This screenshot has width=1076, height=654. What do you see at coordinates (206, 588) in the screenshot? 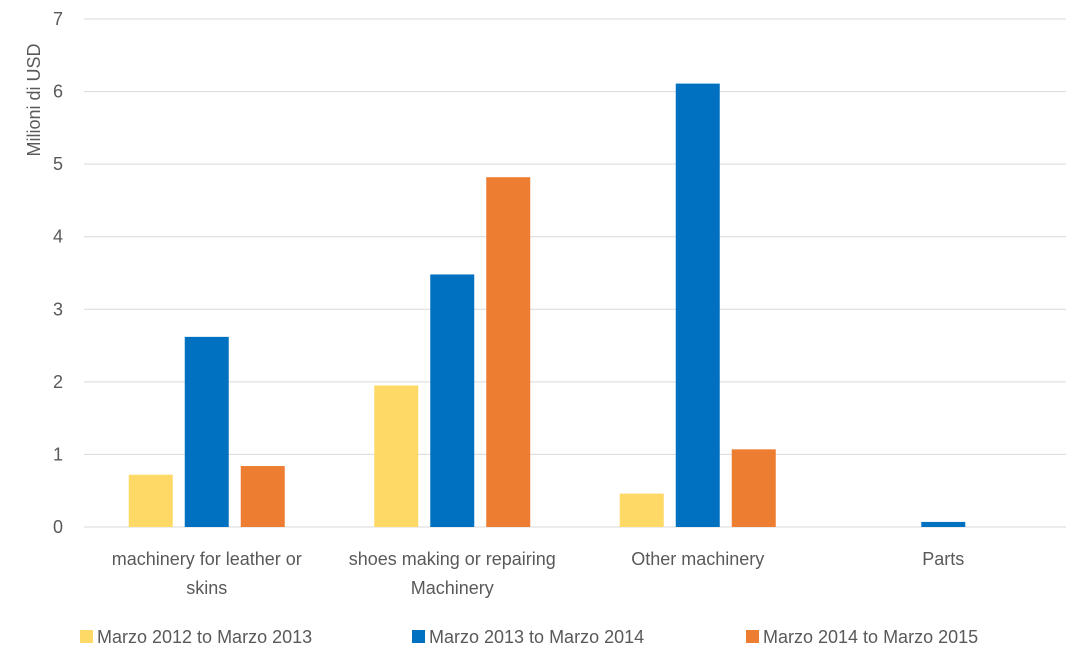
I see `x-category-label: skins` at bounding box center [206, 588].